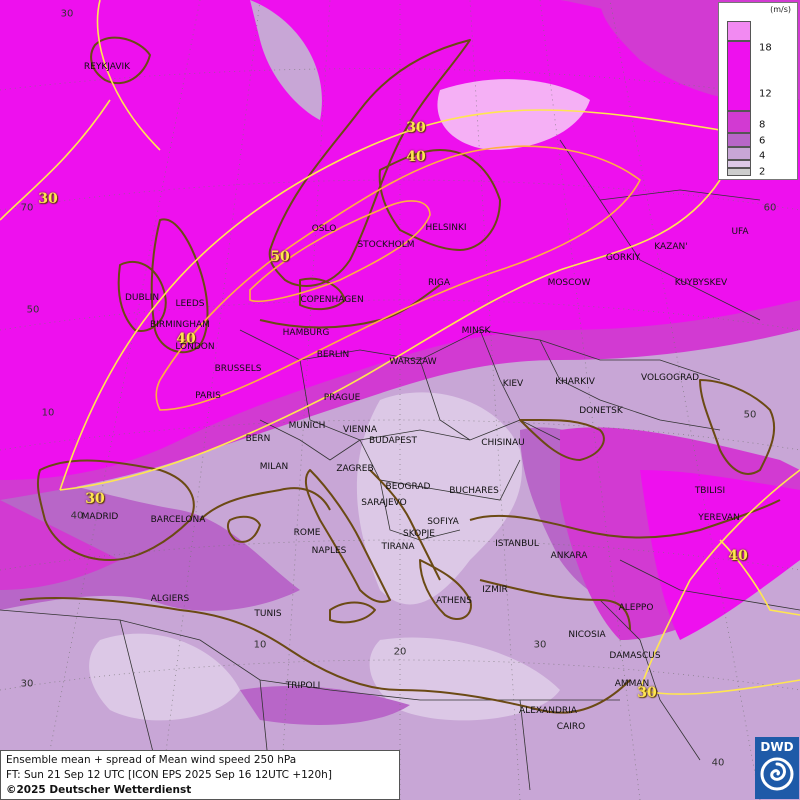 This screenshot has width=800, height=800. What do you see at coordinates (190, 304) in the screenshot?
I see `city-label: LEEDS` at bounding box center [190, 304].